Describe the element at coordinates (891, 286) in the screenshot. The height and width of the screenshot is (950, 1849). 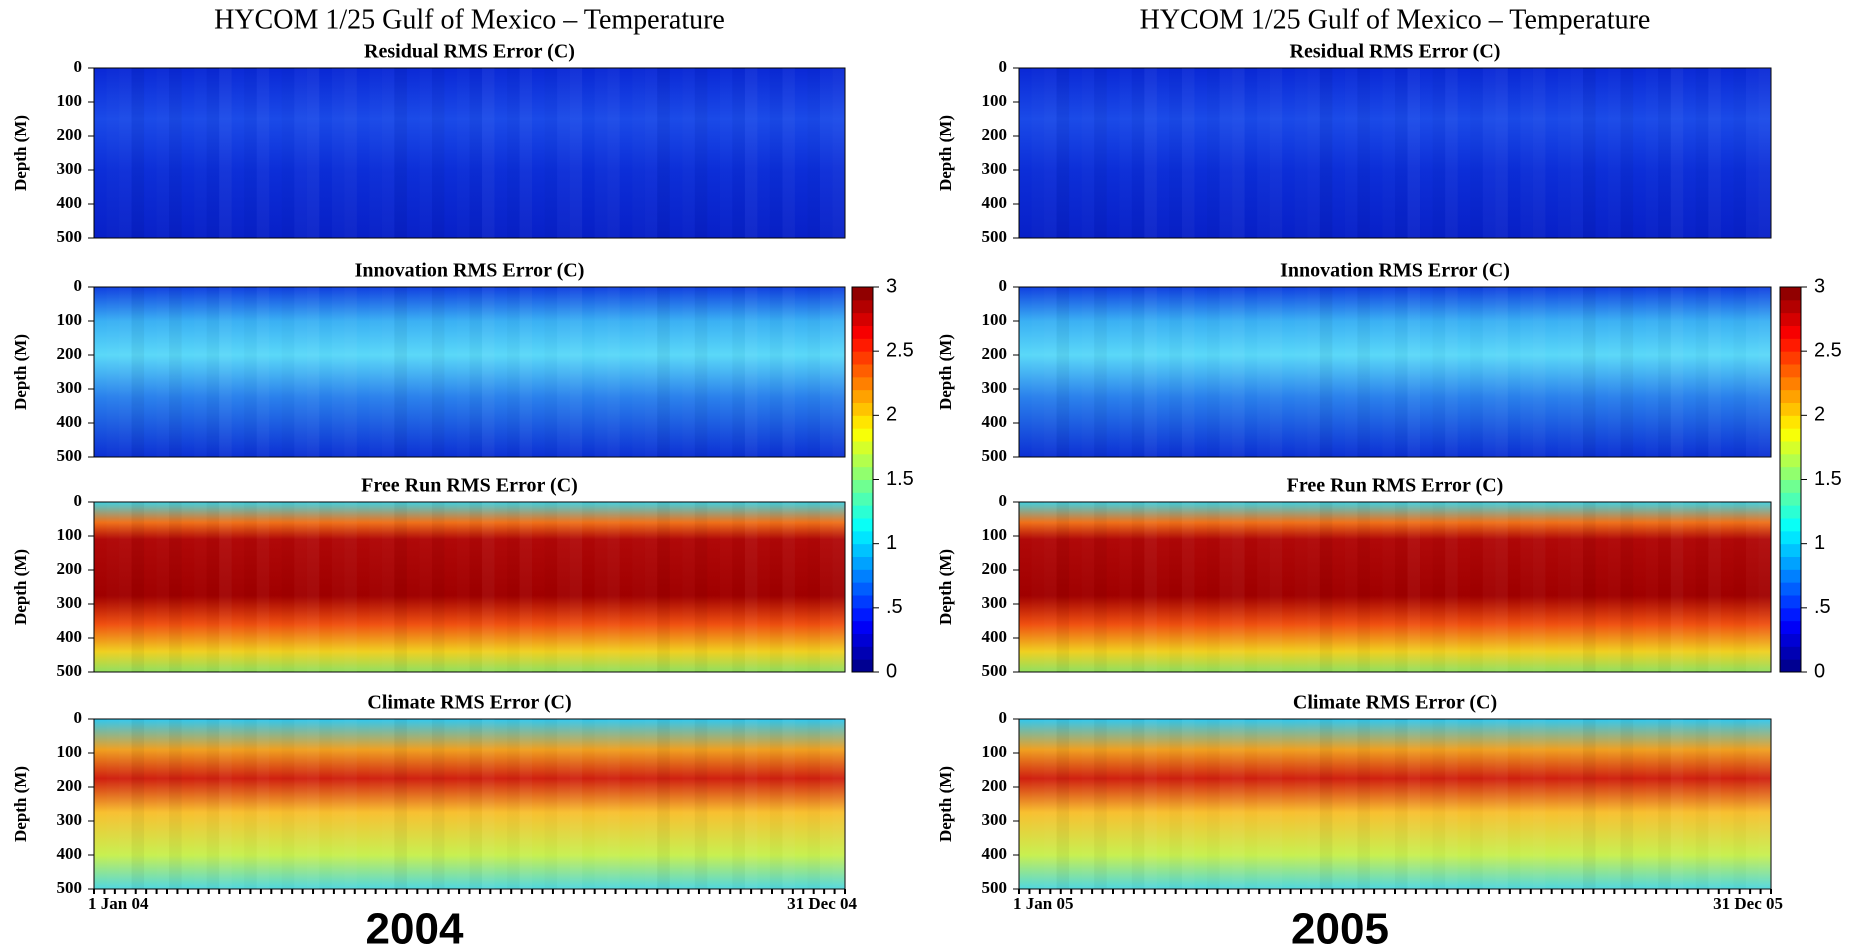
I see `colorbar-tick-label: 3` at that location.